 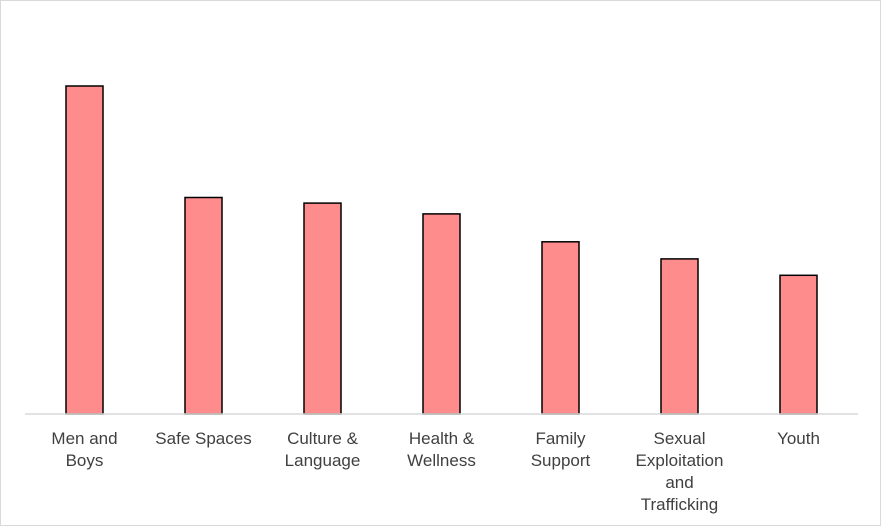 What do you see at coordinates (680, 471) in the screenshot?
I see `category-label-5: Sexual Exploitation and Trafficking` at bounding box center [680, 471].